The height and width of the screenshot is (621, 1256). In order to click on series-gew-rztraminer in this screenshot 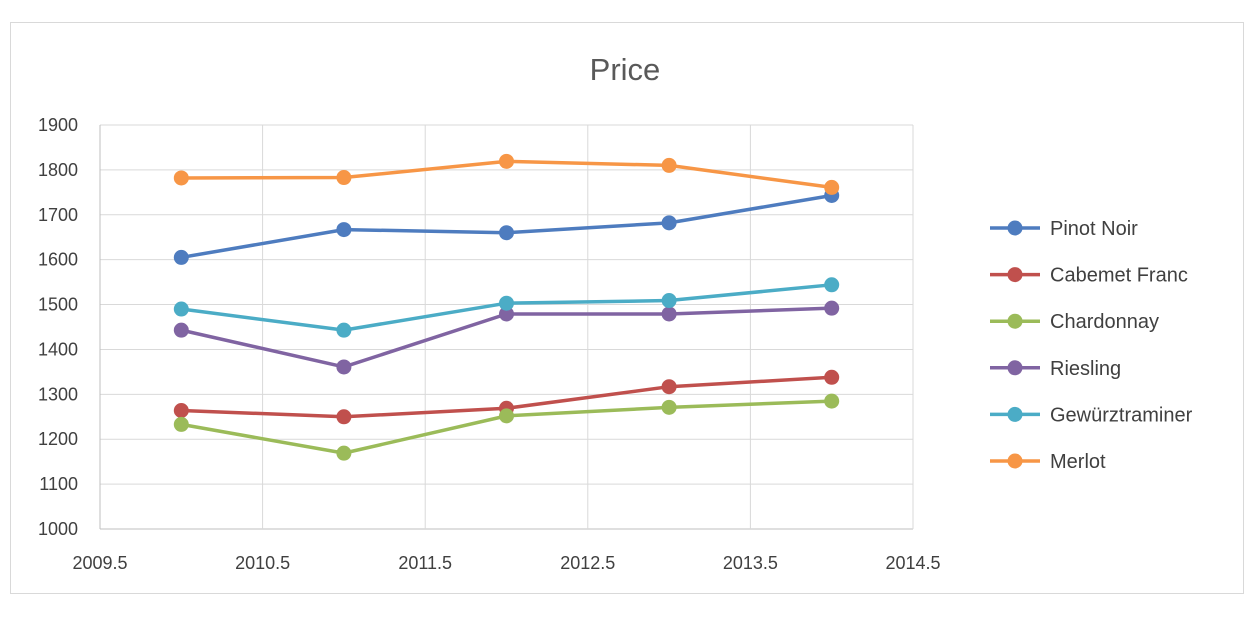, I will do `click(506, 307)`.